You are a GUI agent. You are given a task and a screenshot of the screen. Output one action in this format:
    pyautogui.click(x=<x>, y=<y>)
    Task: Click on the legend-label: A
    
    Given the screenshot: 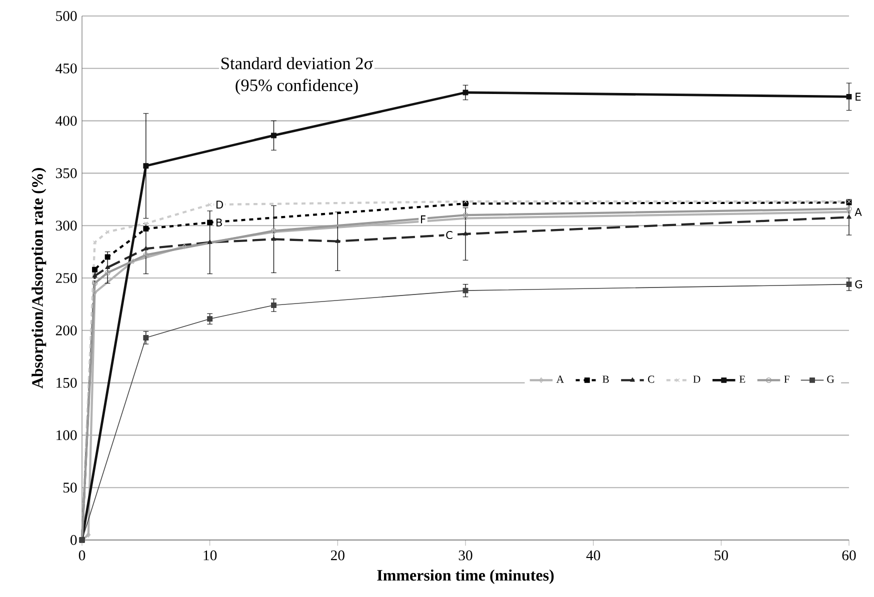 What is the action you would take?
    pyautogui.click(x=560, y=379)
    